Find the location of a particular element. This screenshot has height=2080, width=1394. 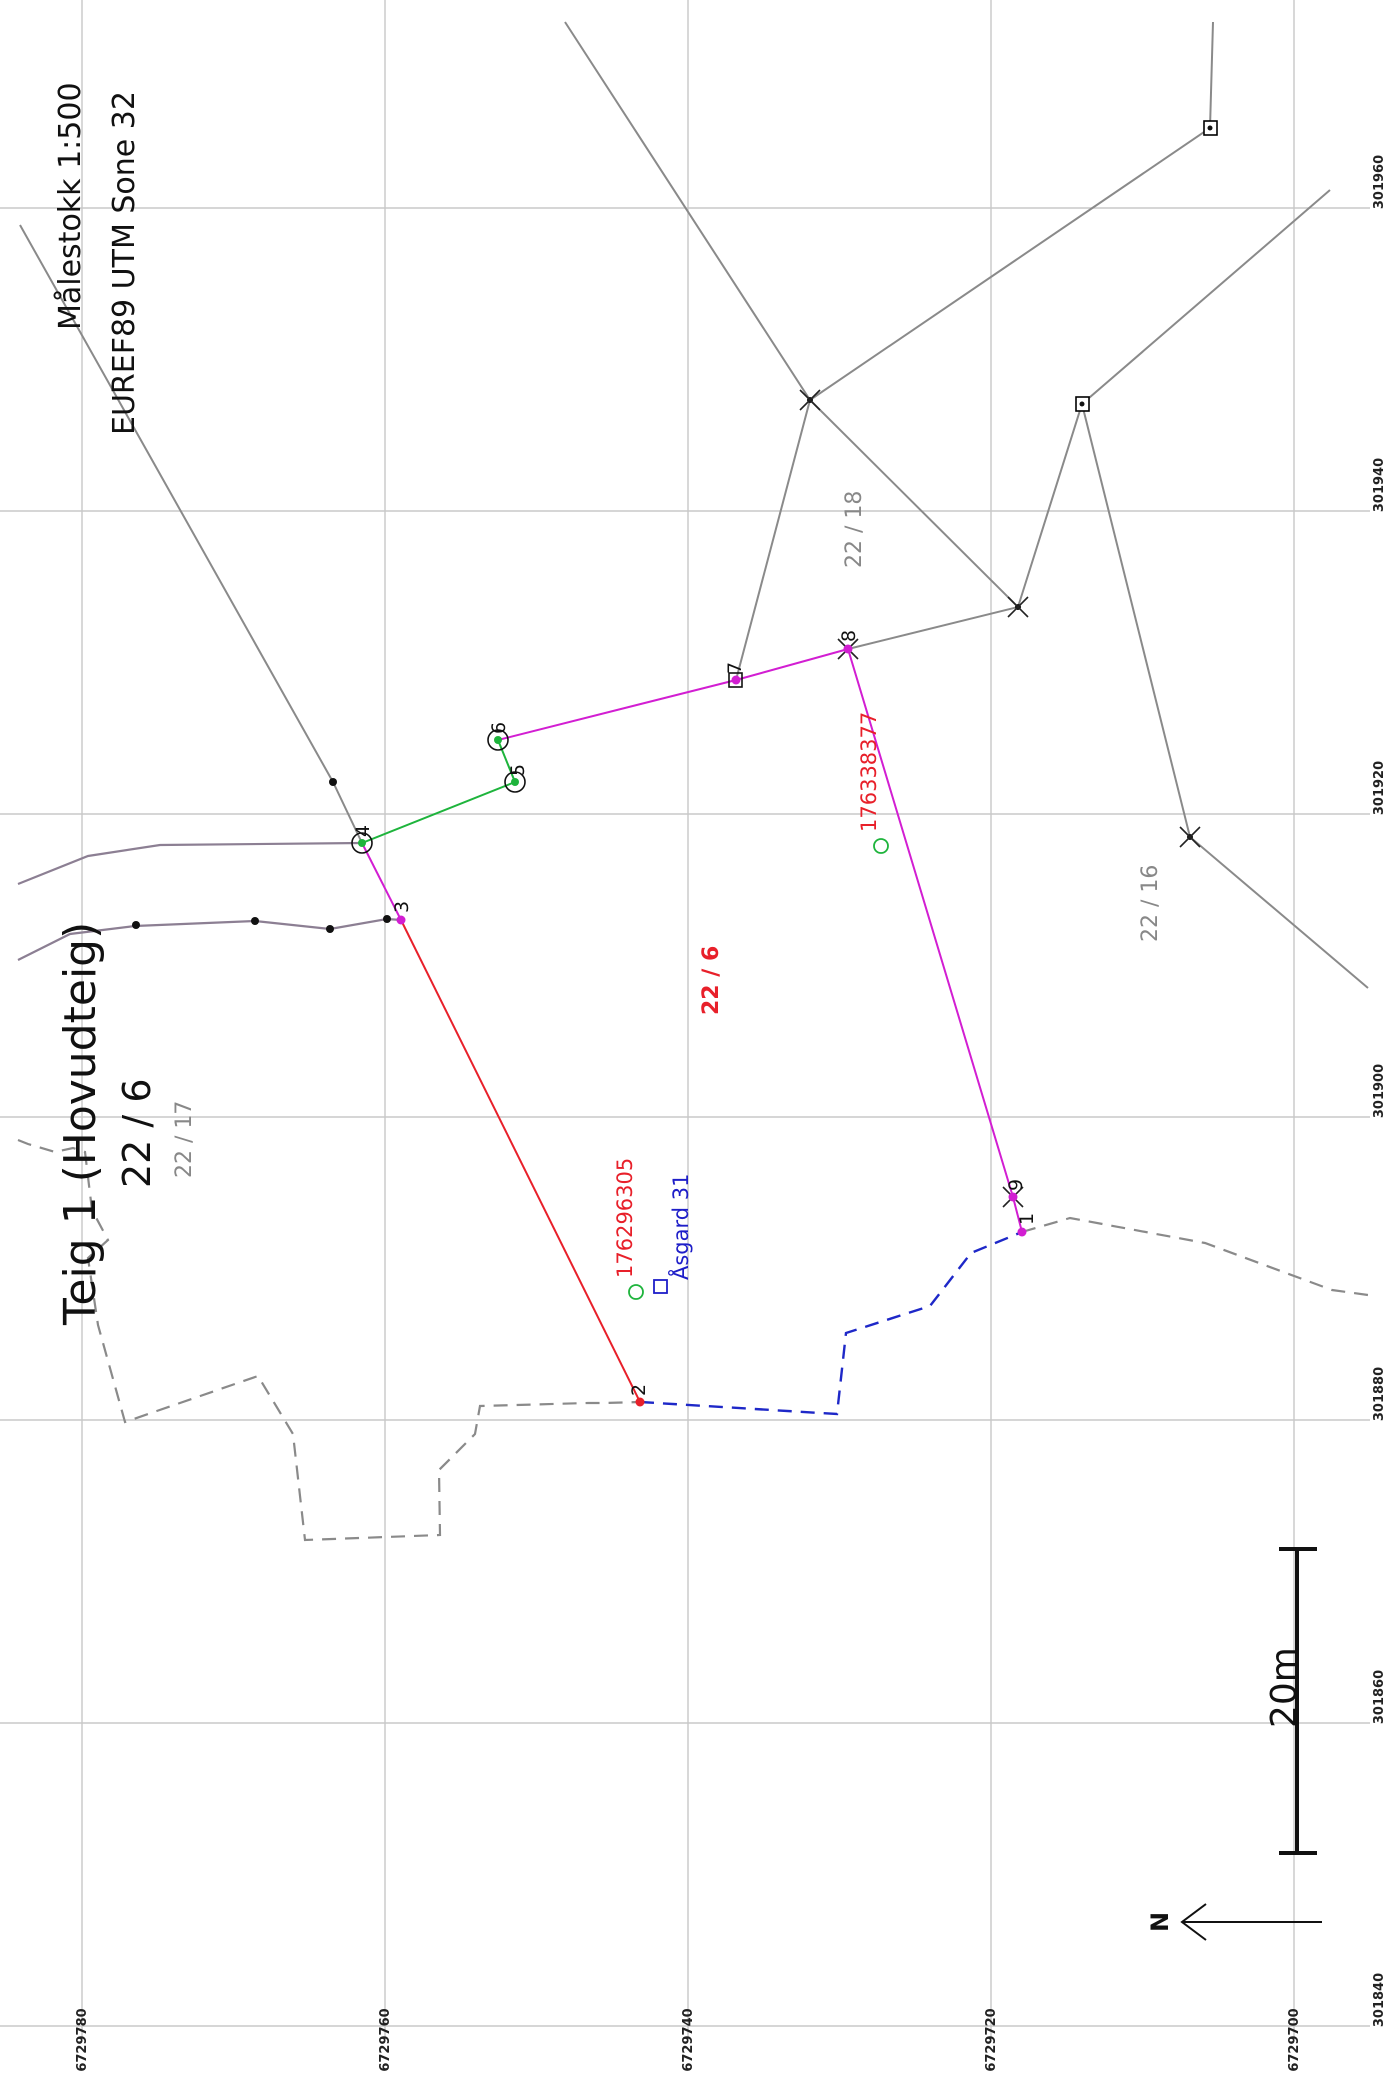

easting-label: 301860 is located at coordinates (1379, 1697).